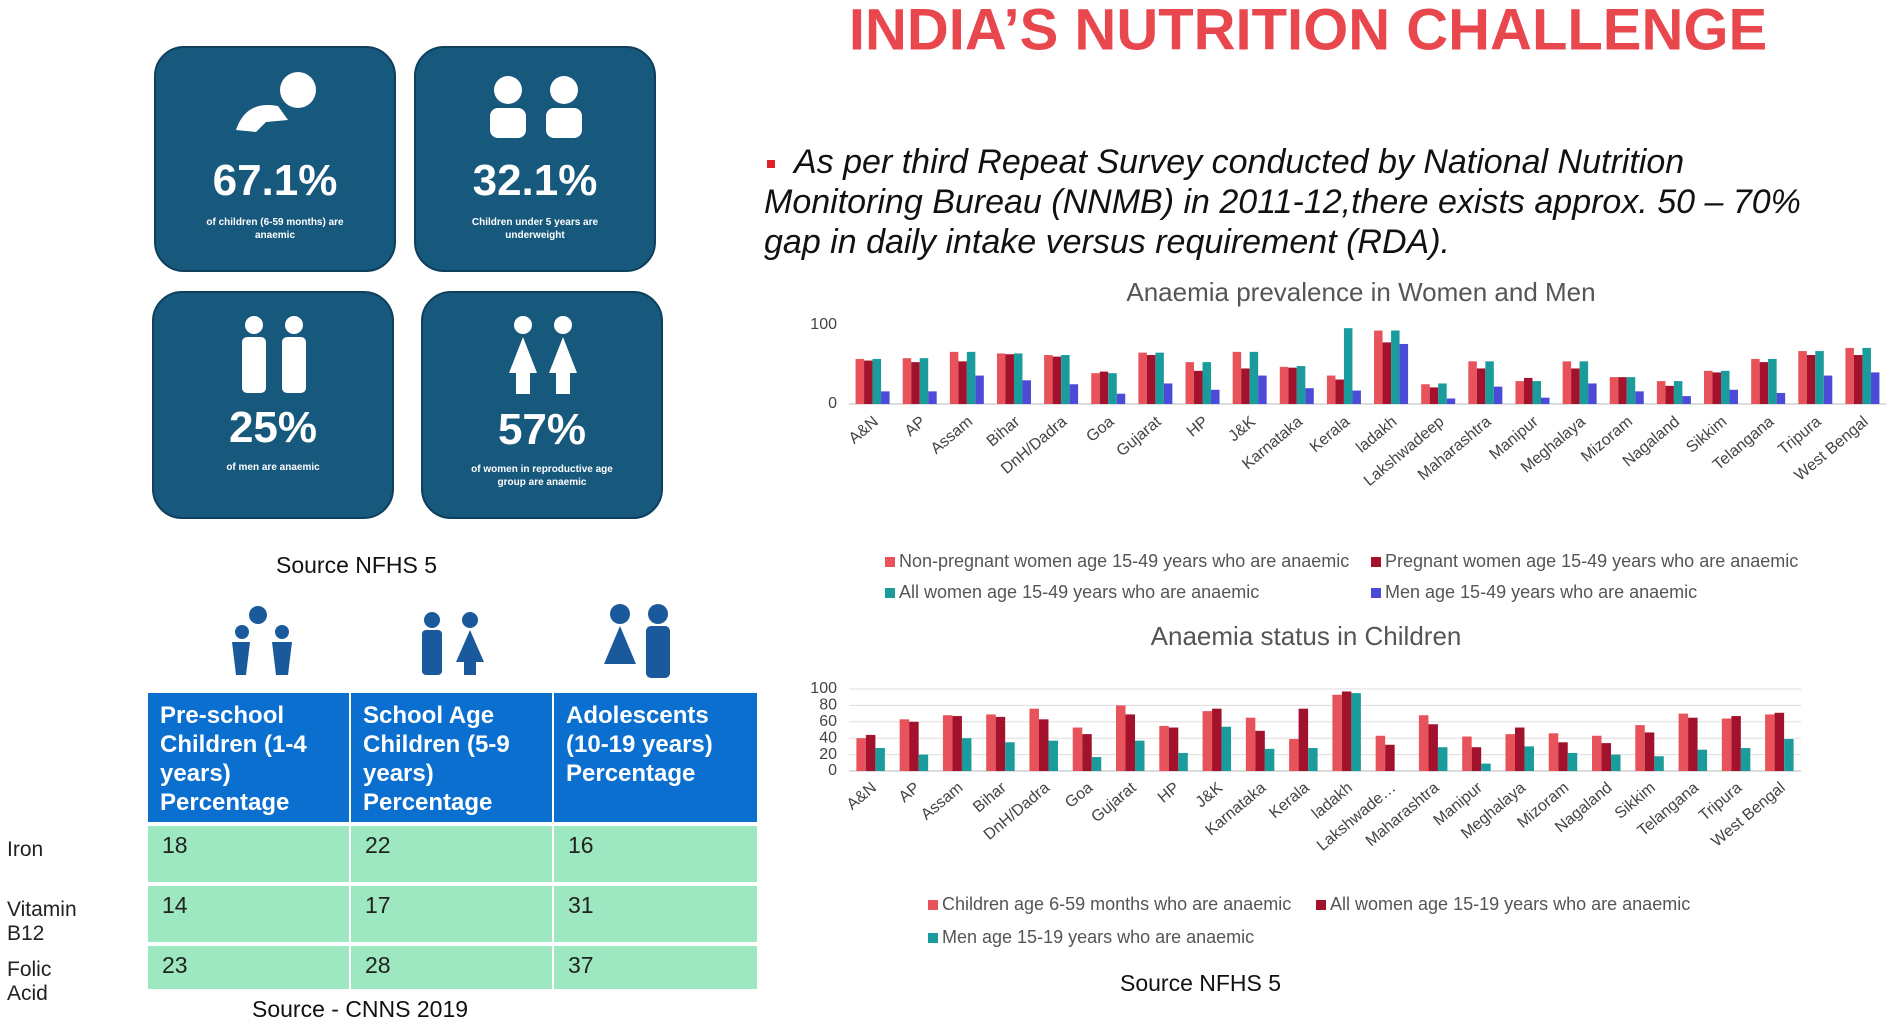 The width and height of the screenshot is (1902, 1029). I want to click on legend-label: Men age 15-49 years who are anaemic, so click(1541, 592).